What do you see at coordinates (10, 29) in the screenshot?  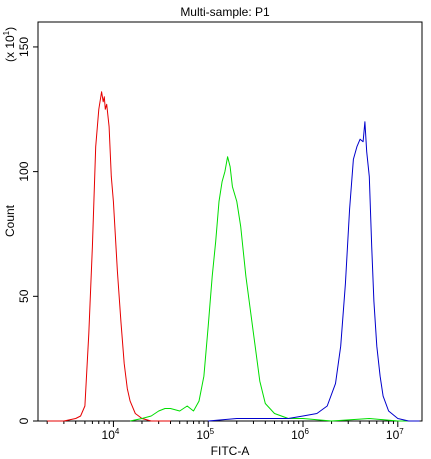 I see `y-multiplier-close: )` at bounding box center [10, 29].